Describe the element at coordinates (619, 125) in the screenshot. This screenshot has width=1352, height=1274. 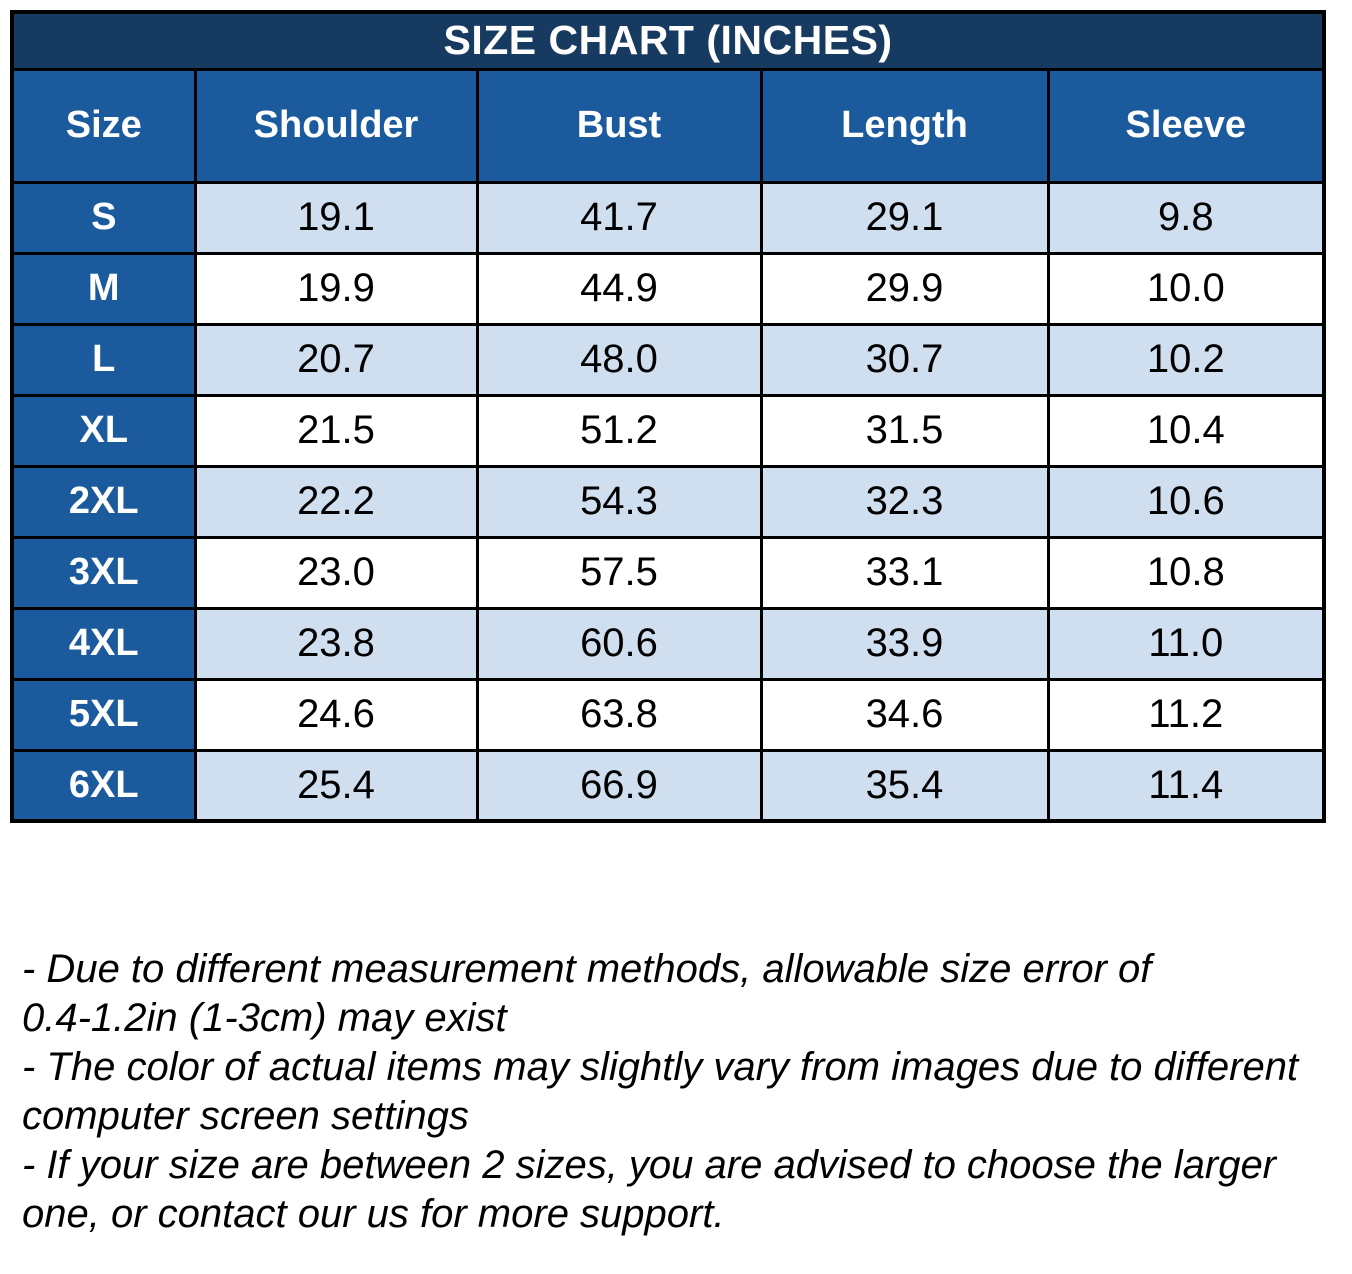
I see `column-header-bust: Bust` at that location.